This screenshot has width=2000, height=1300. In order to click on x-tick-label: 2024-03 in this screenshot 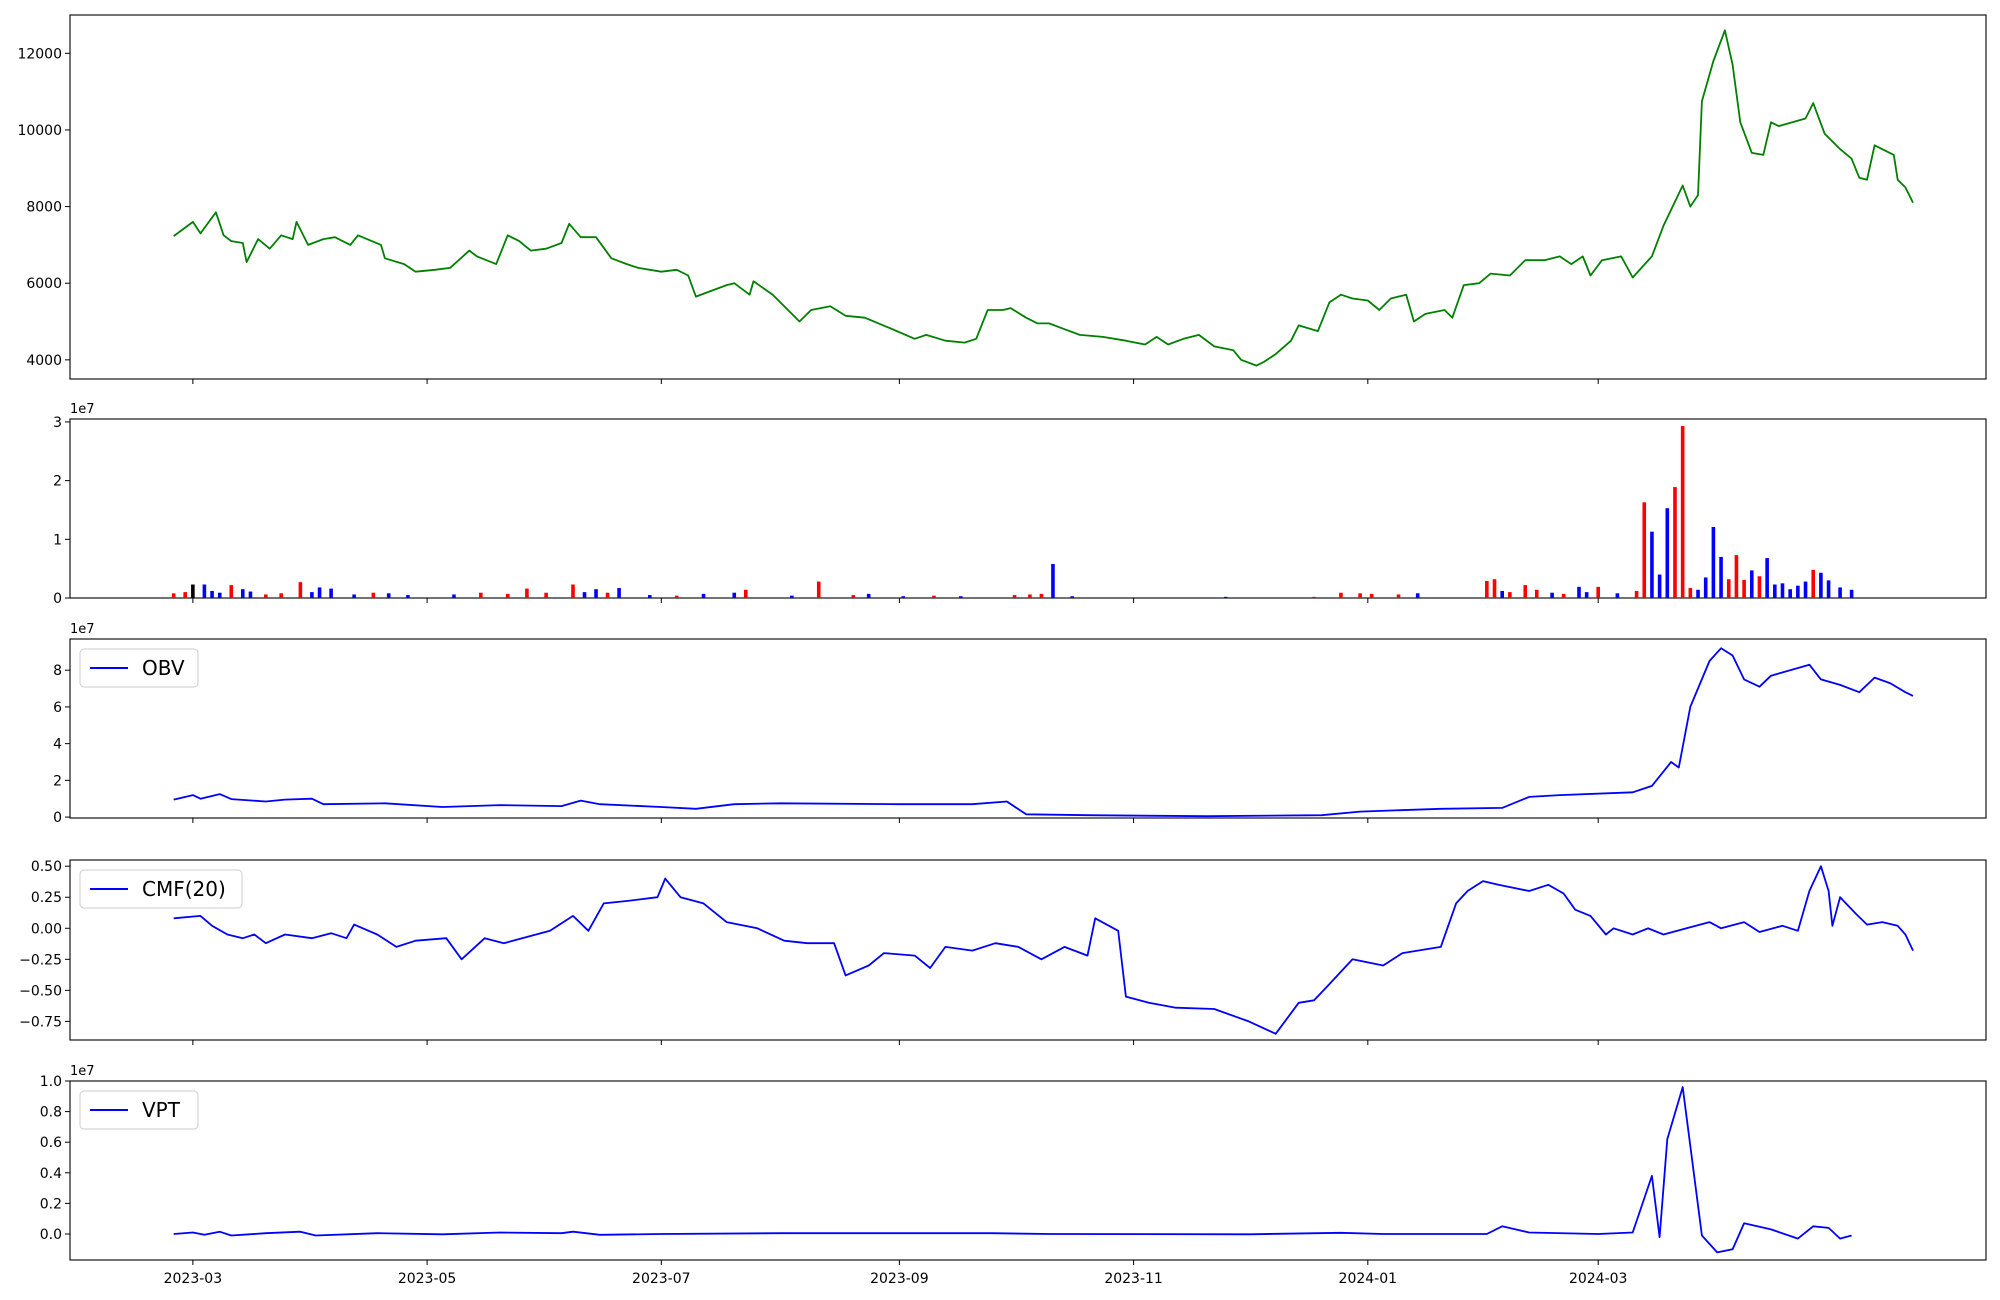, I will do `click(1598, 1279)`.